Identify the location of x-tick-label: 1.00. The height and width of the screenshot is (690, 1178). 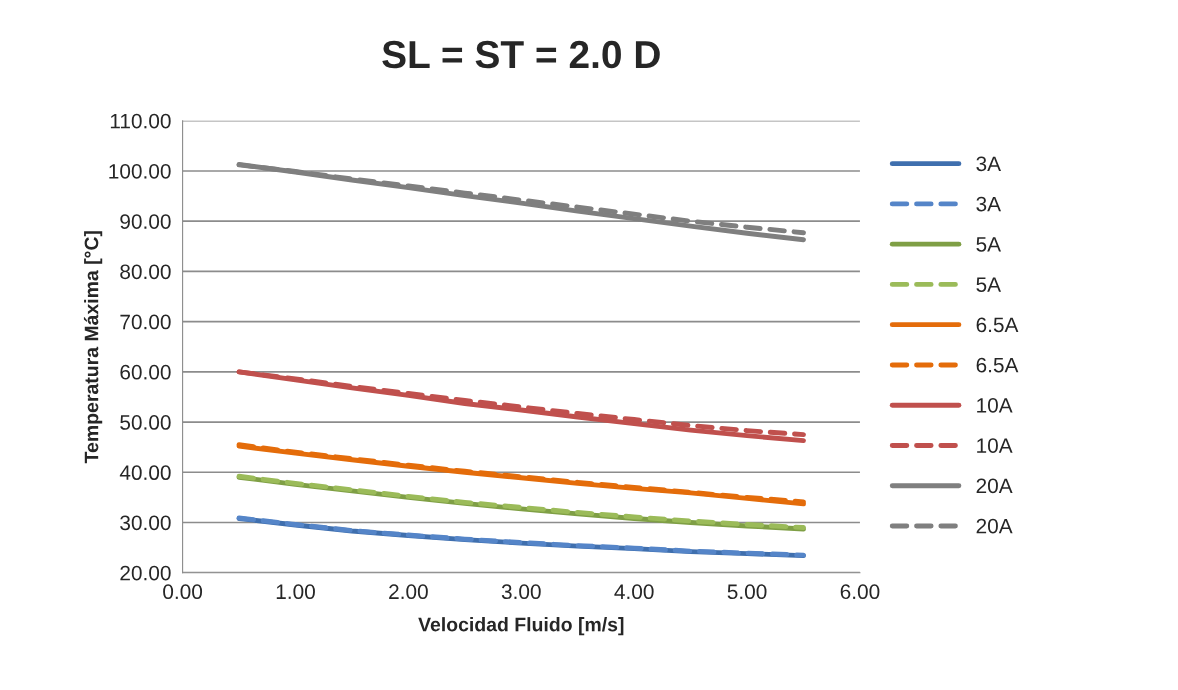
(295, 592).